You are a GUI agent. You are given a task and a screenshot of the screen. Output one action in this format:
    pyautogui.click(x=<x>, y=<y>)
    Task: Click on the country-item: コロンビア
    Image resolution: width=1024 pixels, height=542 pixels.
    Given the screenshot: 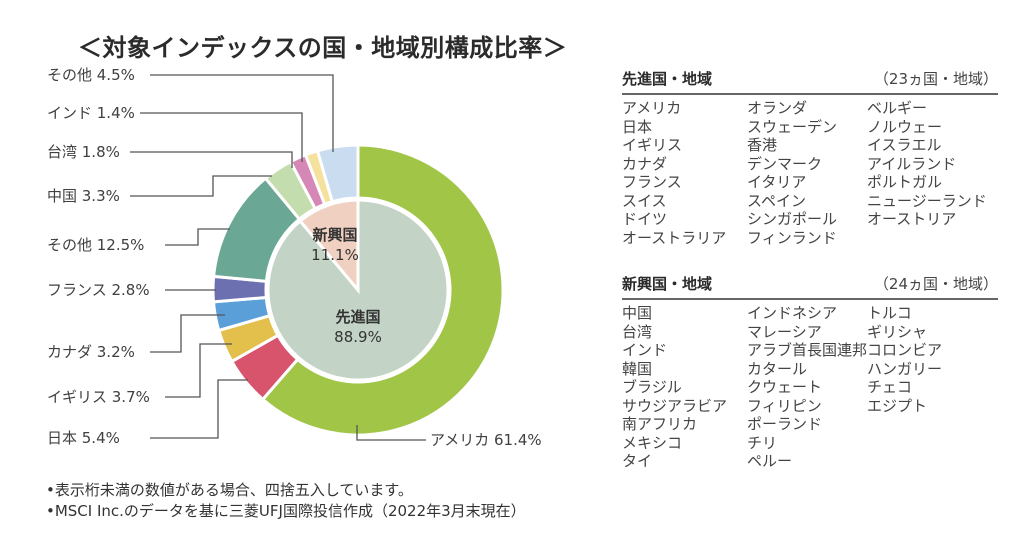 What is the action you would take?
    pyautogui.click(x=905, y=350)
    